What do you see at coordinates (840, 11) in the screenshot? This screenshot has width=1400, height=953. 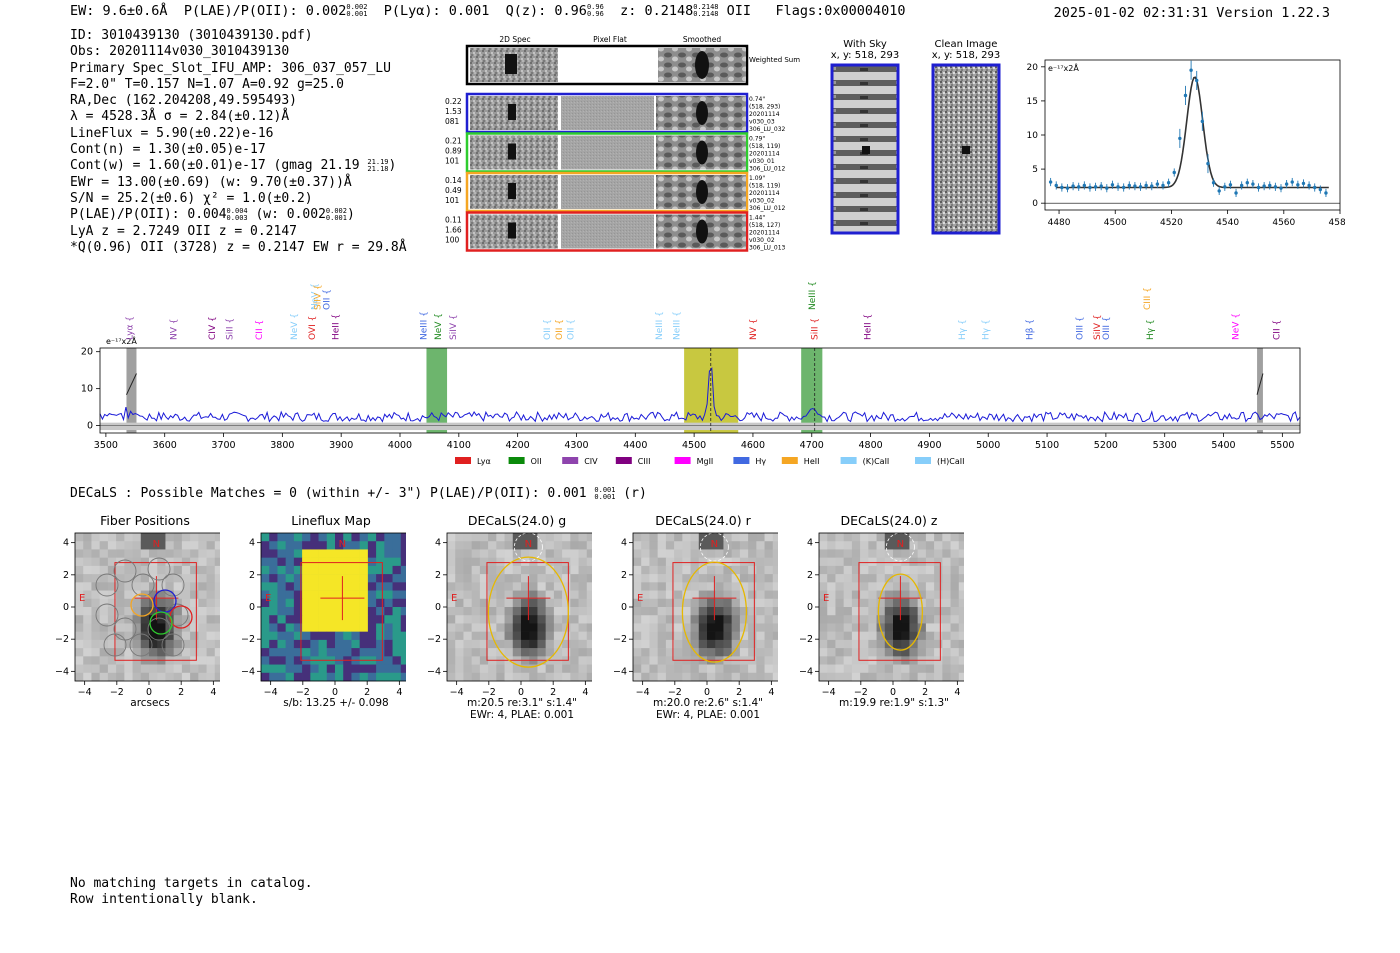 I see `flags-value: Flags:0x00004010` at bounding box center [840, 11].